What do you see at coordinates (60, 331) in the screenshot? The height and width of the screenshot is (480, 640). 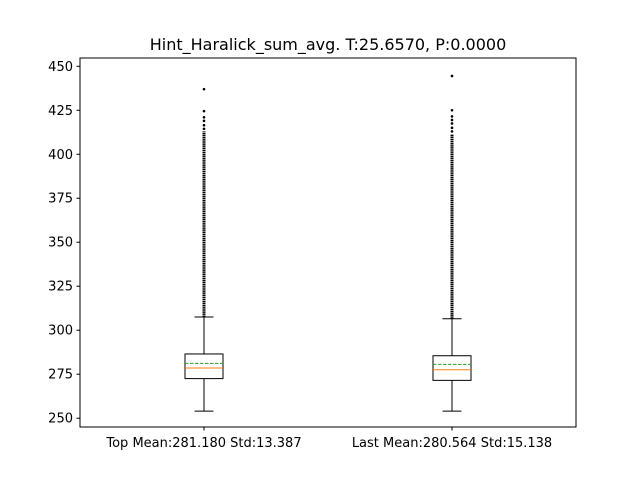 I see `y-tick-label: 300` at bounding box center [60, 331].